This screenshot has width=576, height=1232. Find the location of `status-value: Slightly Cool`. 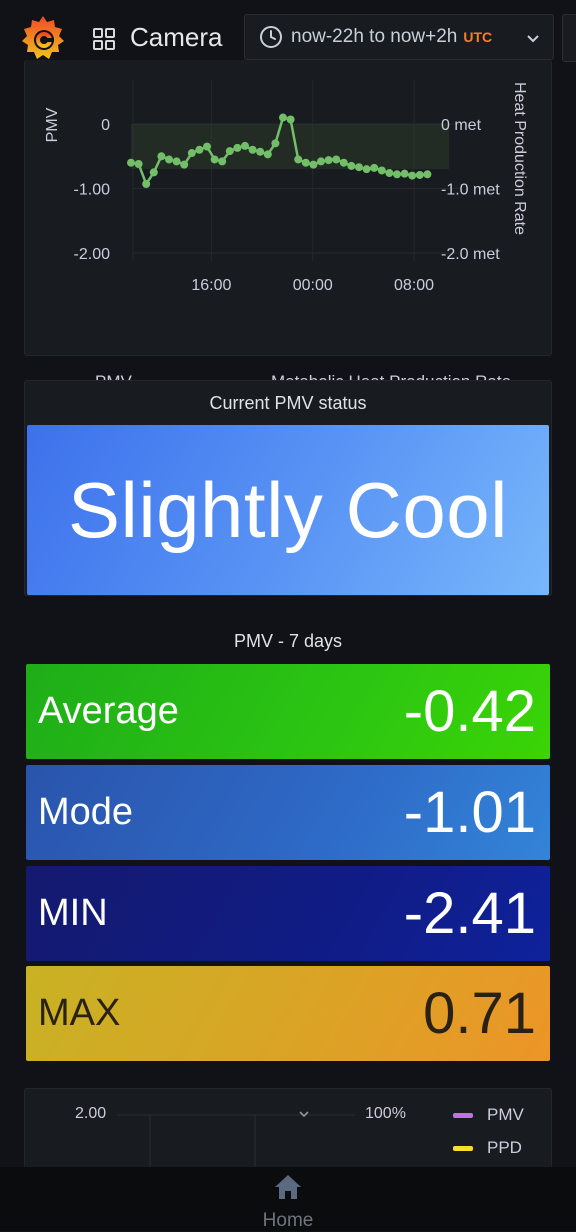

status-value: Slightly Cool is located at coordinates (288, 509).